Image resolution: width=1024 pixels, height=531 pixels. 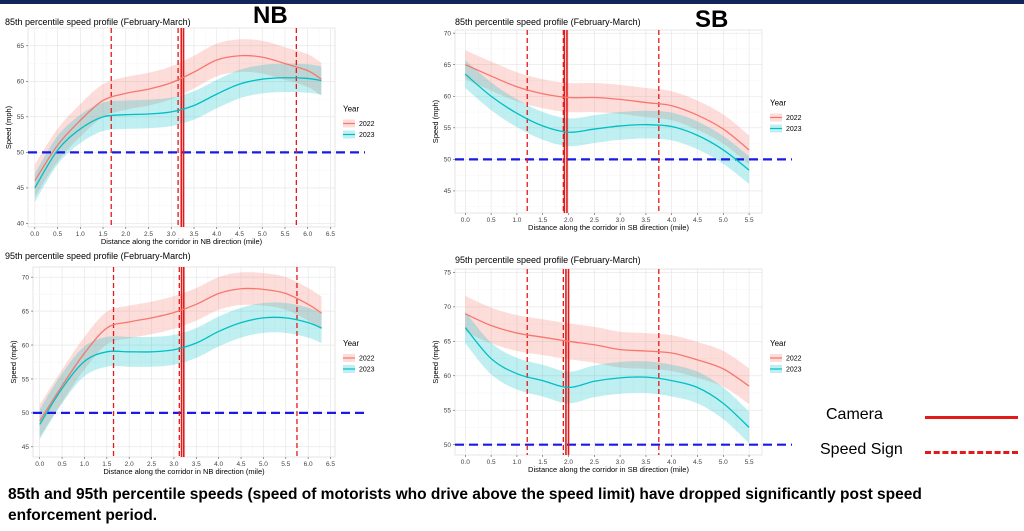 What do you see at coordinates (21, 224) in the screenshot?
I see `y-tick-label: 40` at bounding box center [21, 224].